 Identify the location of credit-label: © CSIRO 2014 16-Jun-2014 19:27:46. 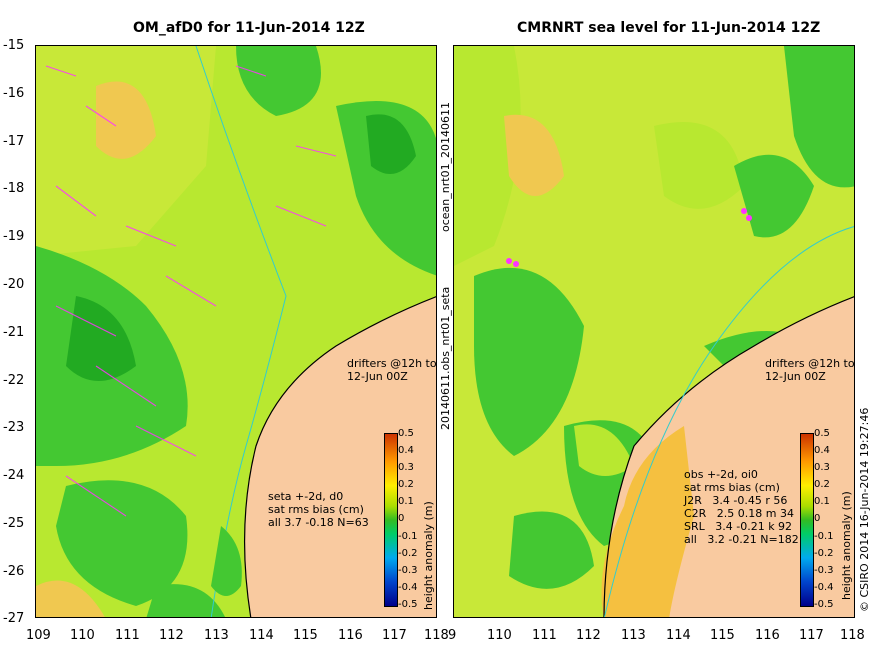
(864, 509).